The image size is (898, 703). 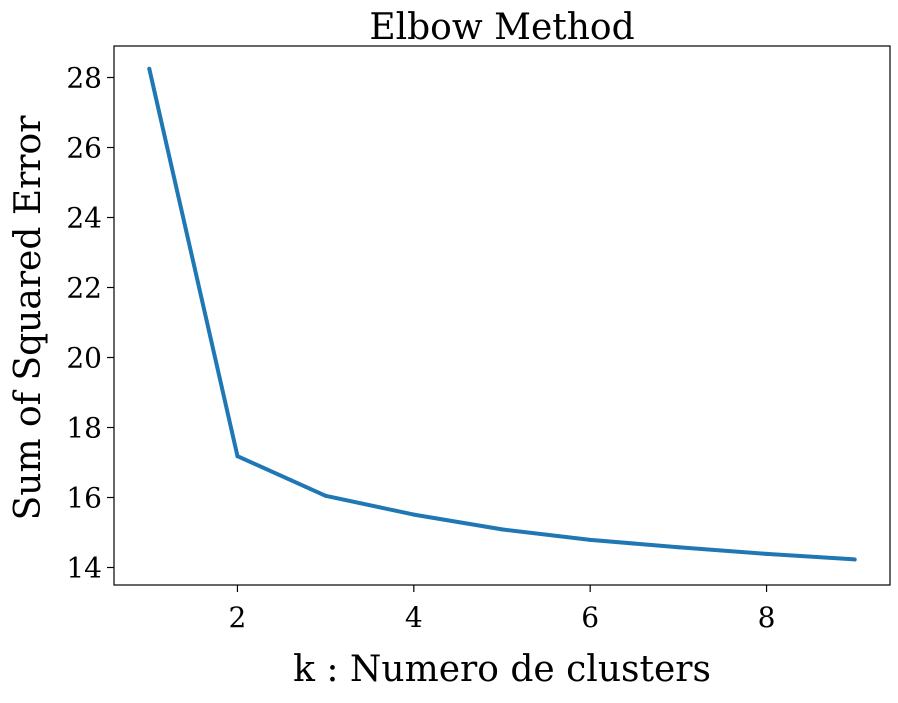 I want to click on chart-title: Elbow Method, so click(x=501, y=27).